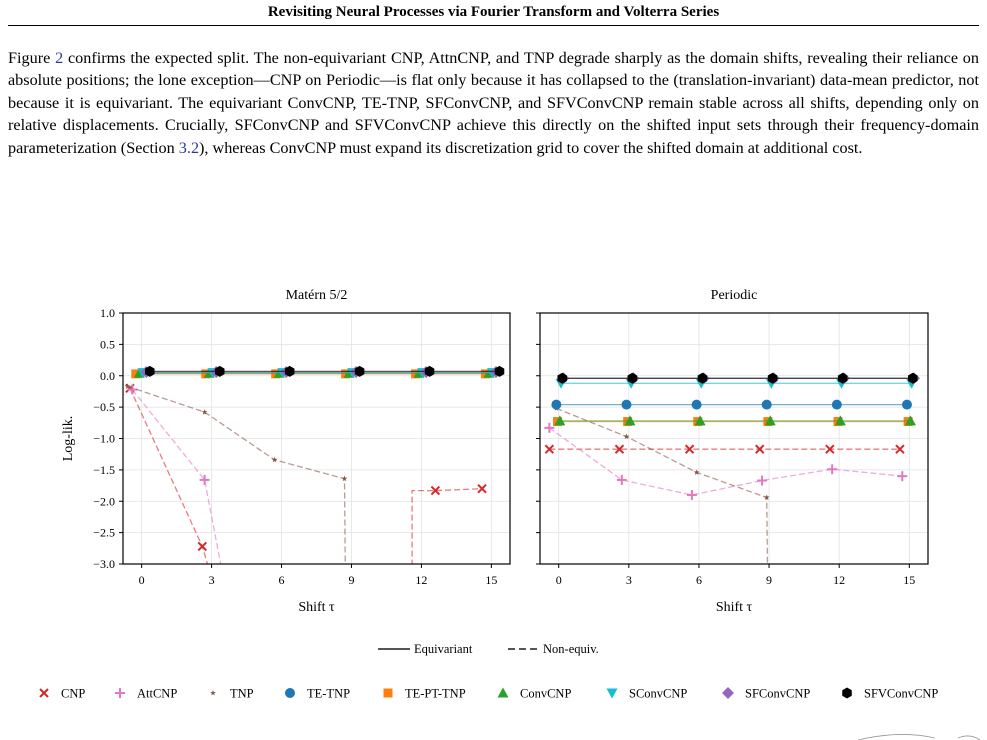  What do you see at coordinates (107, 313) in the screenshot?
I see `y-tick-label: 1.0` at bounding box center [107, 313].